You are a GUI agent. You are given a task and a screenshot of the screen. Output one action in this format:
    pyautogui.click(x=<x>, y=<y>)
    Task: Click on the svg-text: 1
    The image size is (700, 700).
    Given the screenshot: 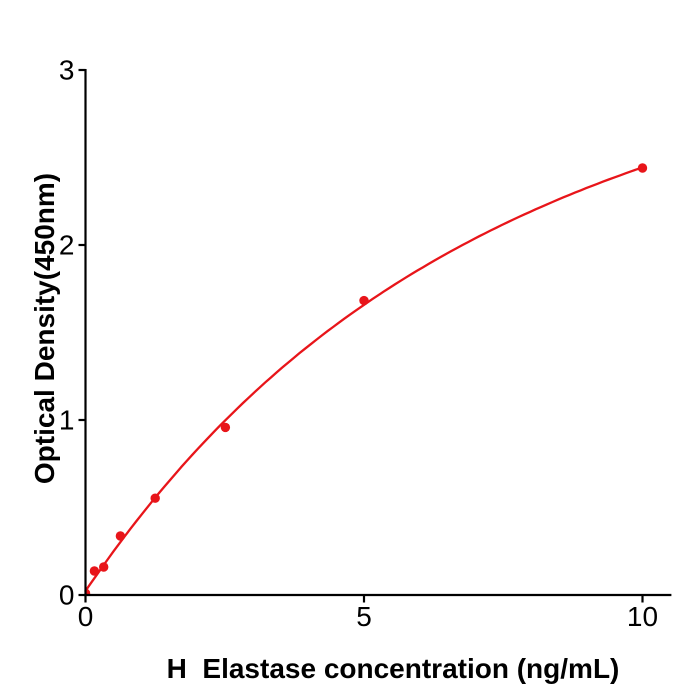 What is the action you would take?
    pyautogui.click(x=67, y=420)
    